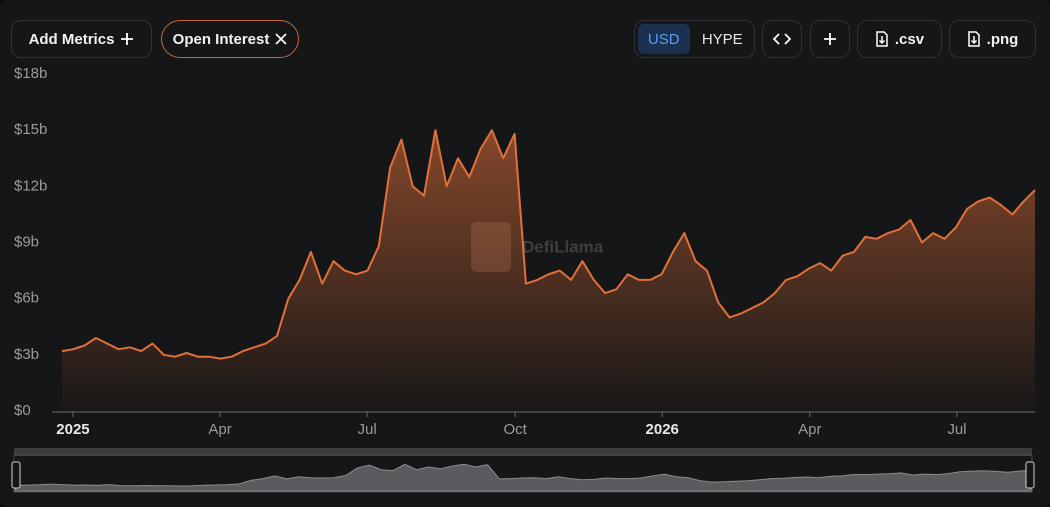  What do you see at coordinates (664, 39) in the screenshot?
I see `currency-usd: USD` at bounding box center [664, 39].